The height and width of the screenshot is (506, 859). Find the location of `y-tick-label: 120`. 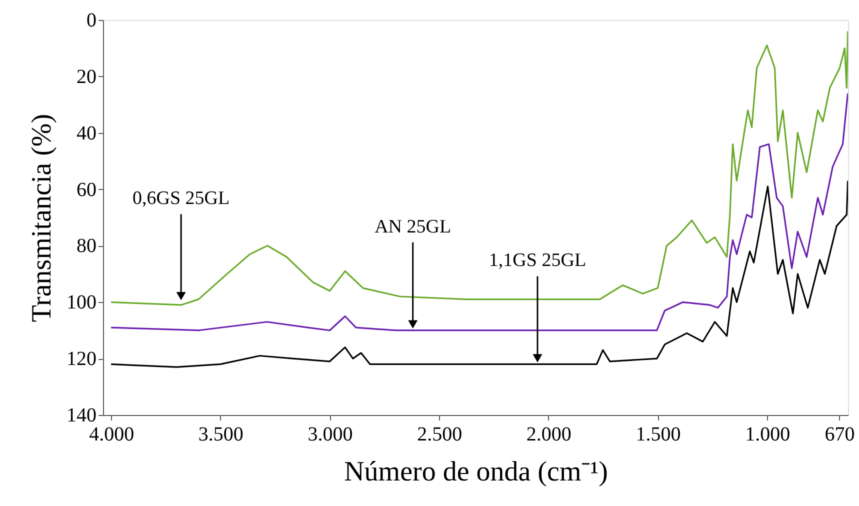

y-tick-label: 120 is located at coordinates (81, 359).